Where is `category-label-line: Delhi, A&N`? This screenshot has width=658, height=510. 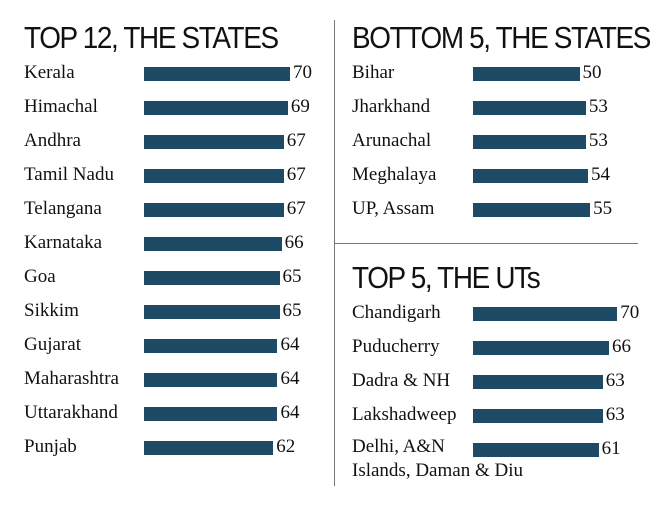 category-label-line: Delhi, A&N is located at coordinates (398, 446).